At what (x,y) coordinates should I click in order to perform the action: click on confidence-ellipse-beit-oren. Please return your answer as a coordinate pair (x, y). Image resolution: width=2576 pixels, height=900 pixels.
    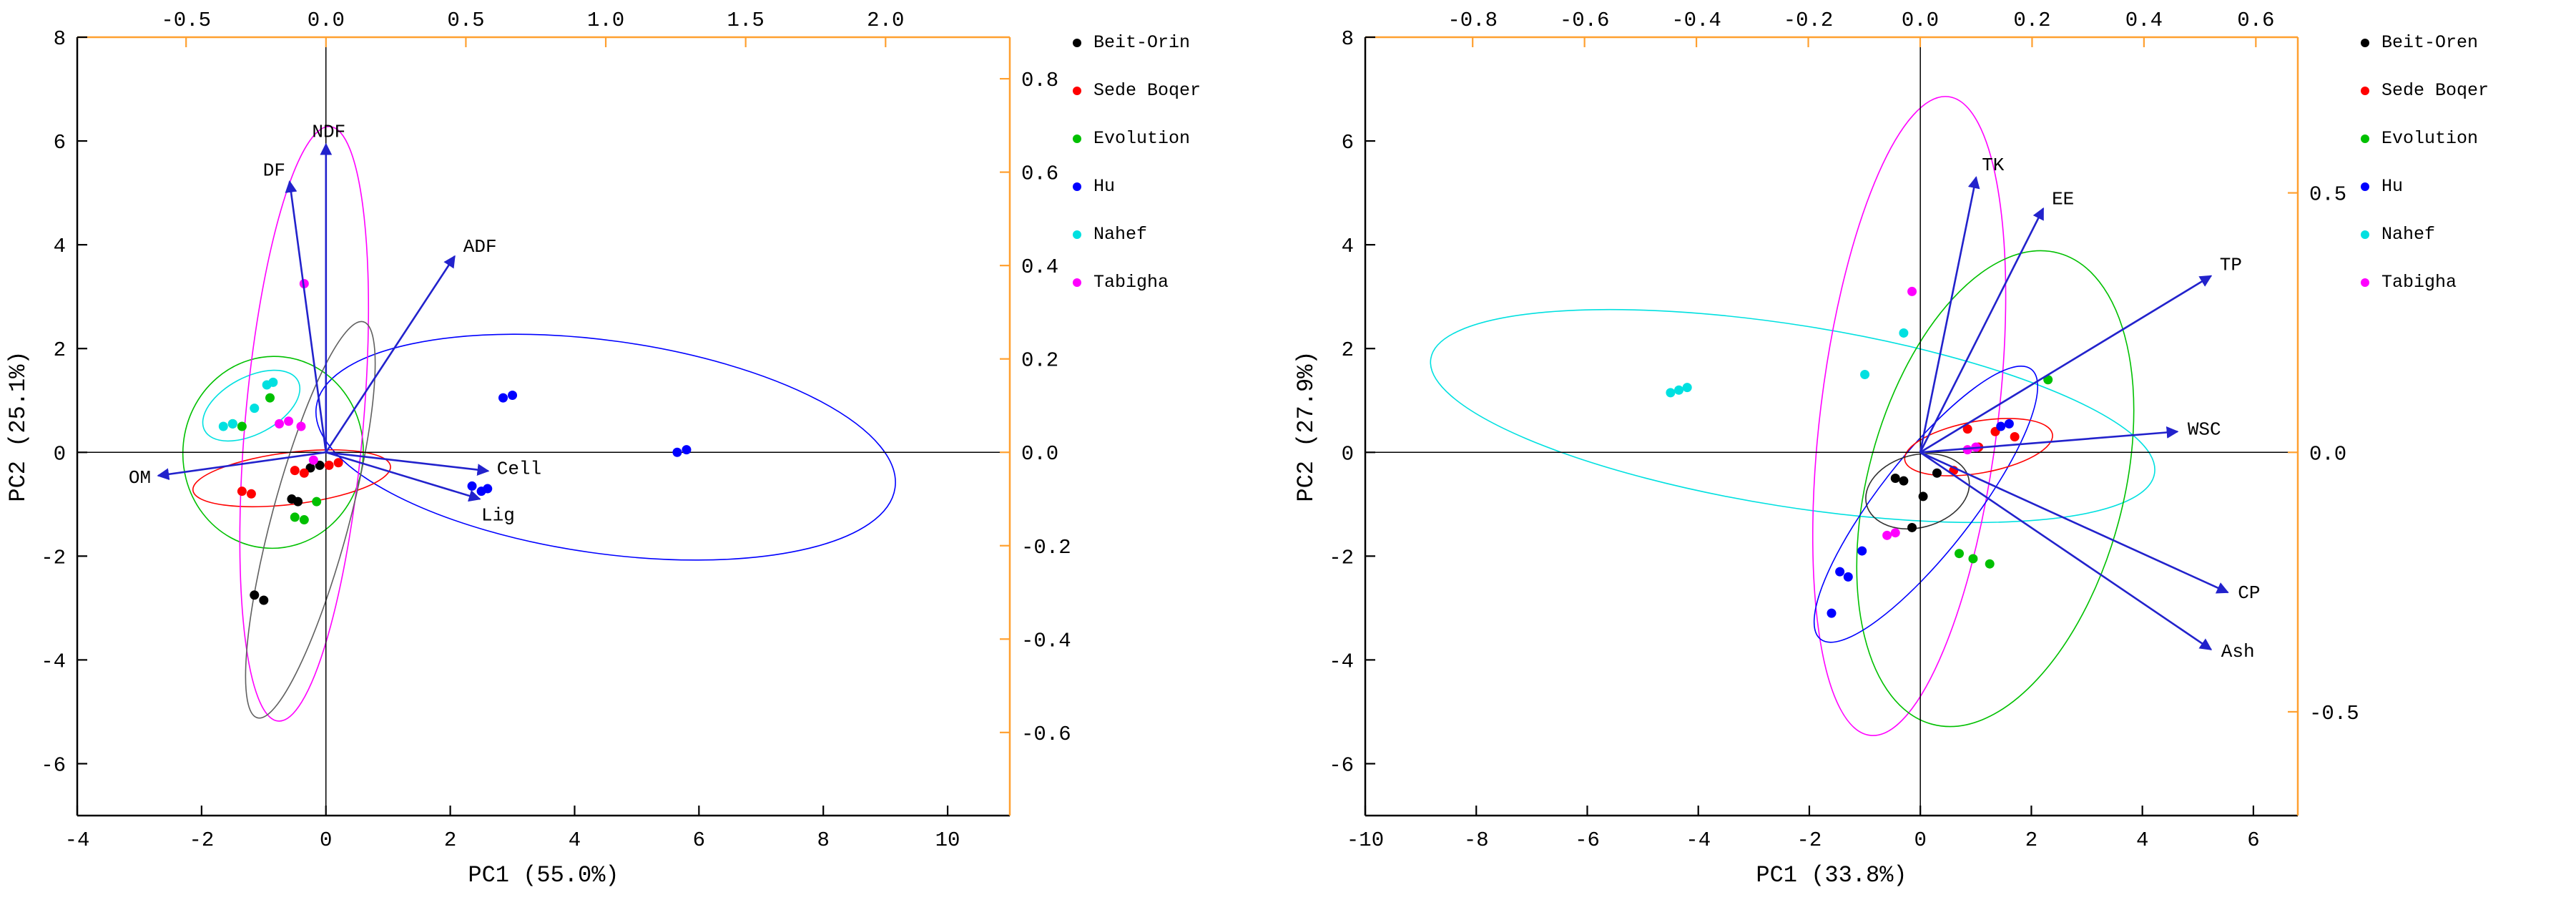
    Looking at the image, I should click on (1918, 491).